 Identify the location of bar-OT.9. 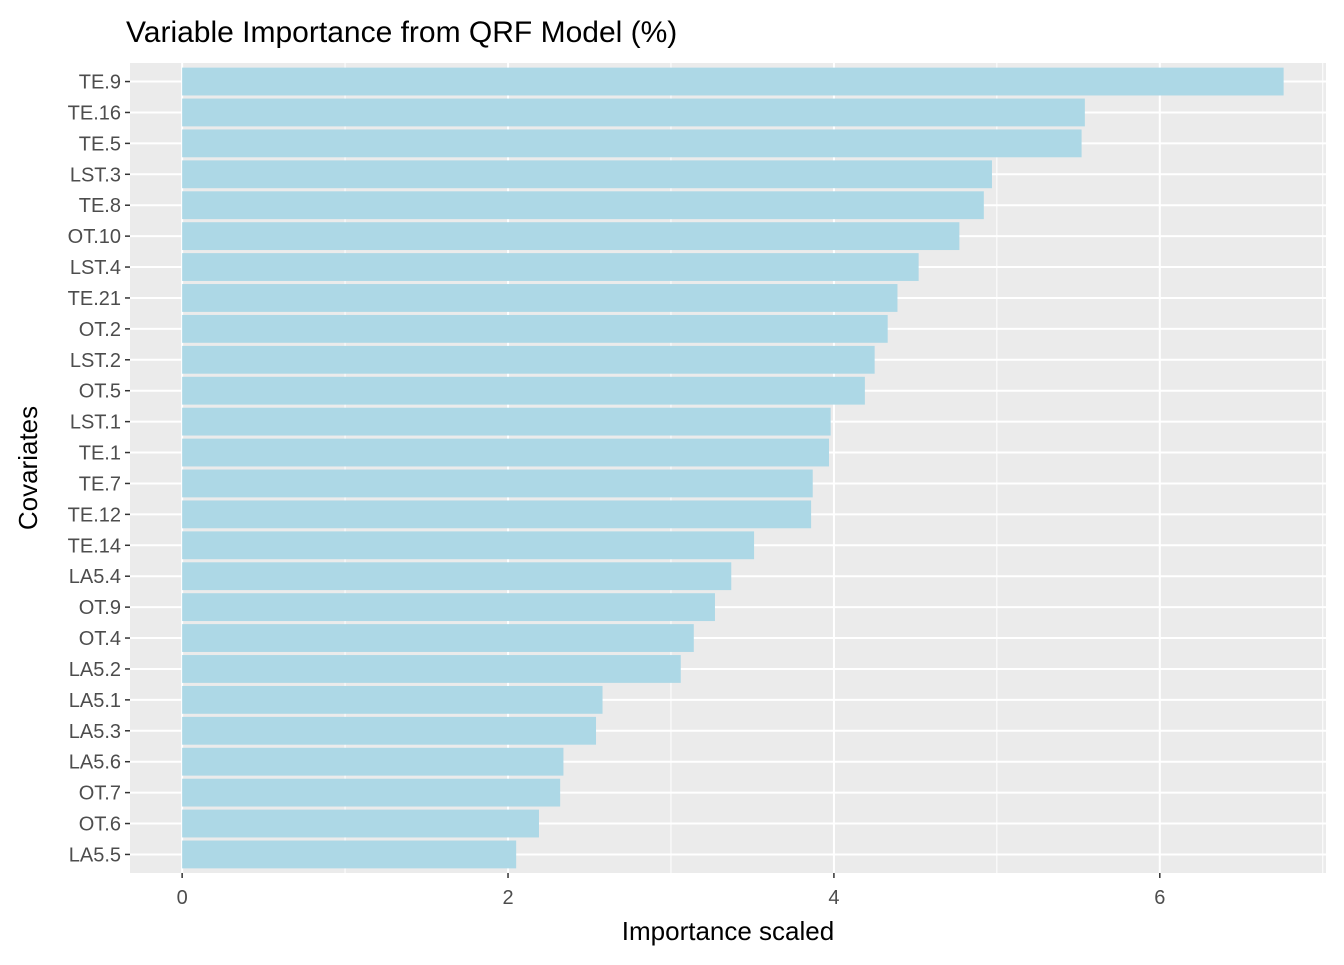
(448, 607).